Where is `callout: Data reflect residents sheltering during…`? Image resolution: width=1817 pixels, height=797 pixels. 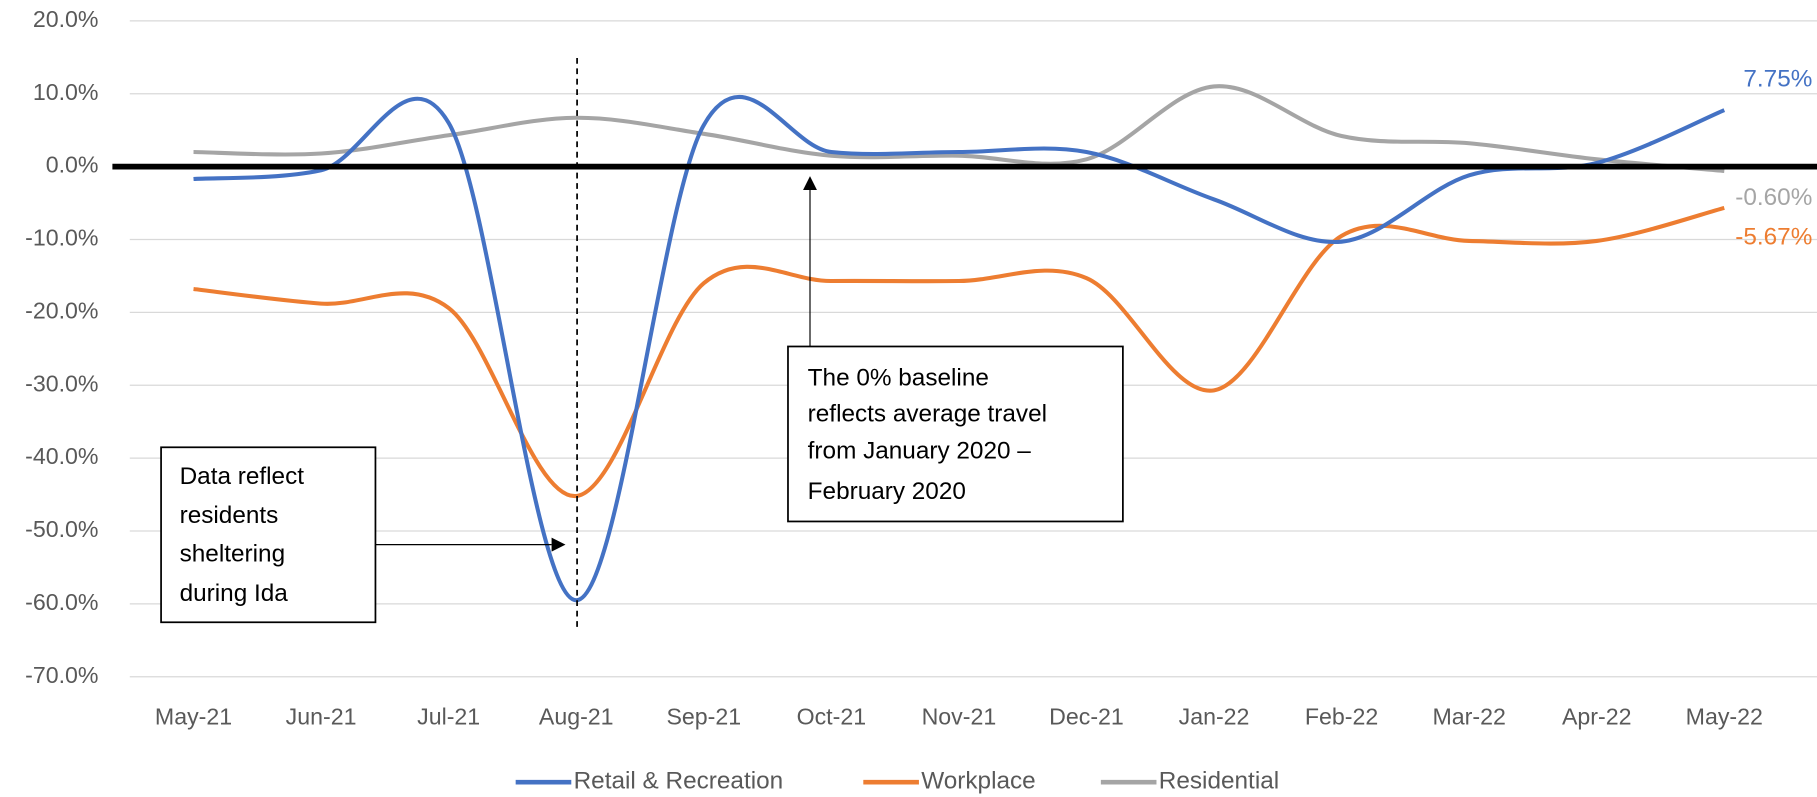 callout: Data reflect residents sheltering during… is located at coordinates (363, 535).